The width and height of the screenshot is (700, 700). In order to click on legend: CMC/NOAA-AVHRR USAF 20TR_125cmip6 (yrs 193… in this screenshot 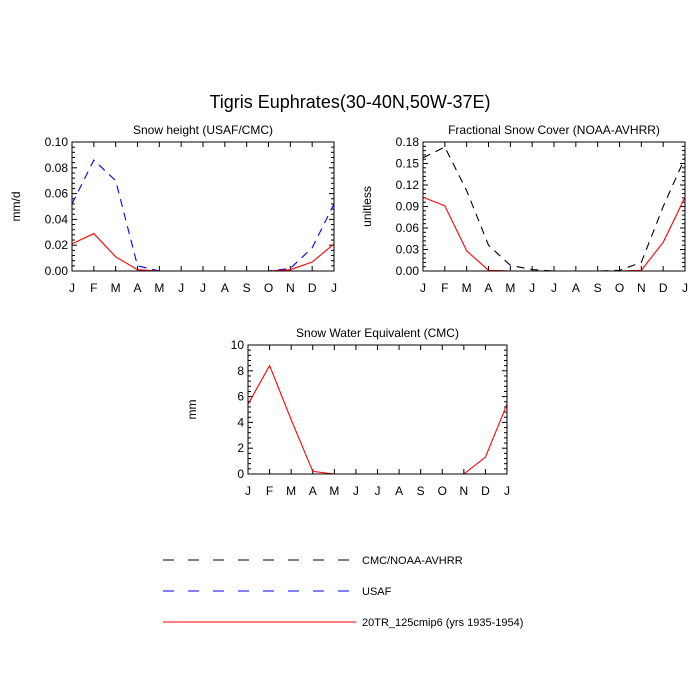, I will do `click(343, 592)`.